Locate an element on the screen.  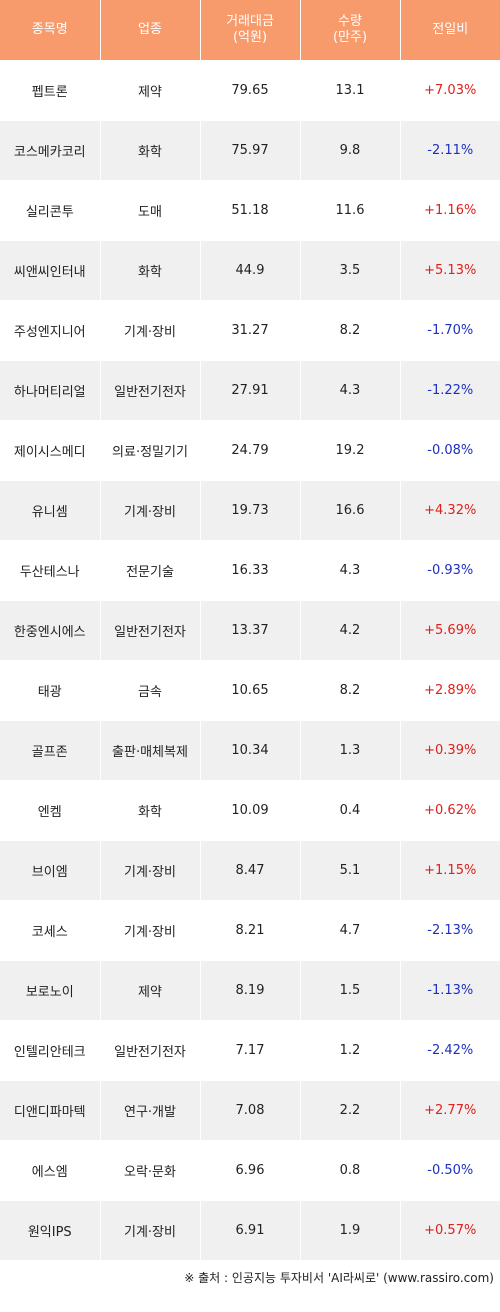
cell-change: -1.22% is located at coordinates (450, 390).